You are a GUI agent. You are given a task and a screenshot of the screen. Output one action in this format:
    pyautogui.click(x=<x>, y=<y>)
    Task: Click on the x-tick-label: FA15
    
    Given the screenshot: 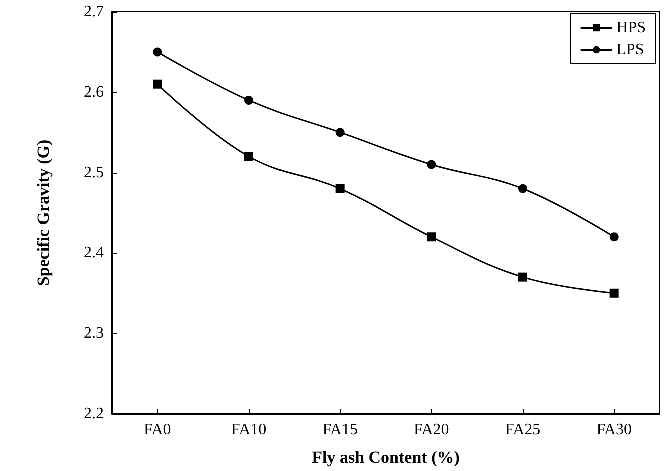 What is the action you would take?
    pyautogui.click(x=340, y=430)
    